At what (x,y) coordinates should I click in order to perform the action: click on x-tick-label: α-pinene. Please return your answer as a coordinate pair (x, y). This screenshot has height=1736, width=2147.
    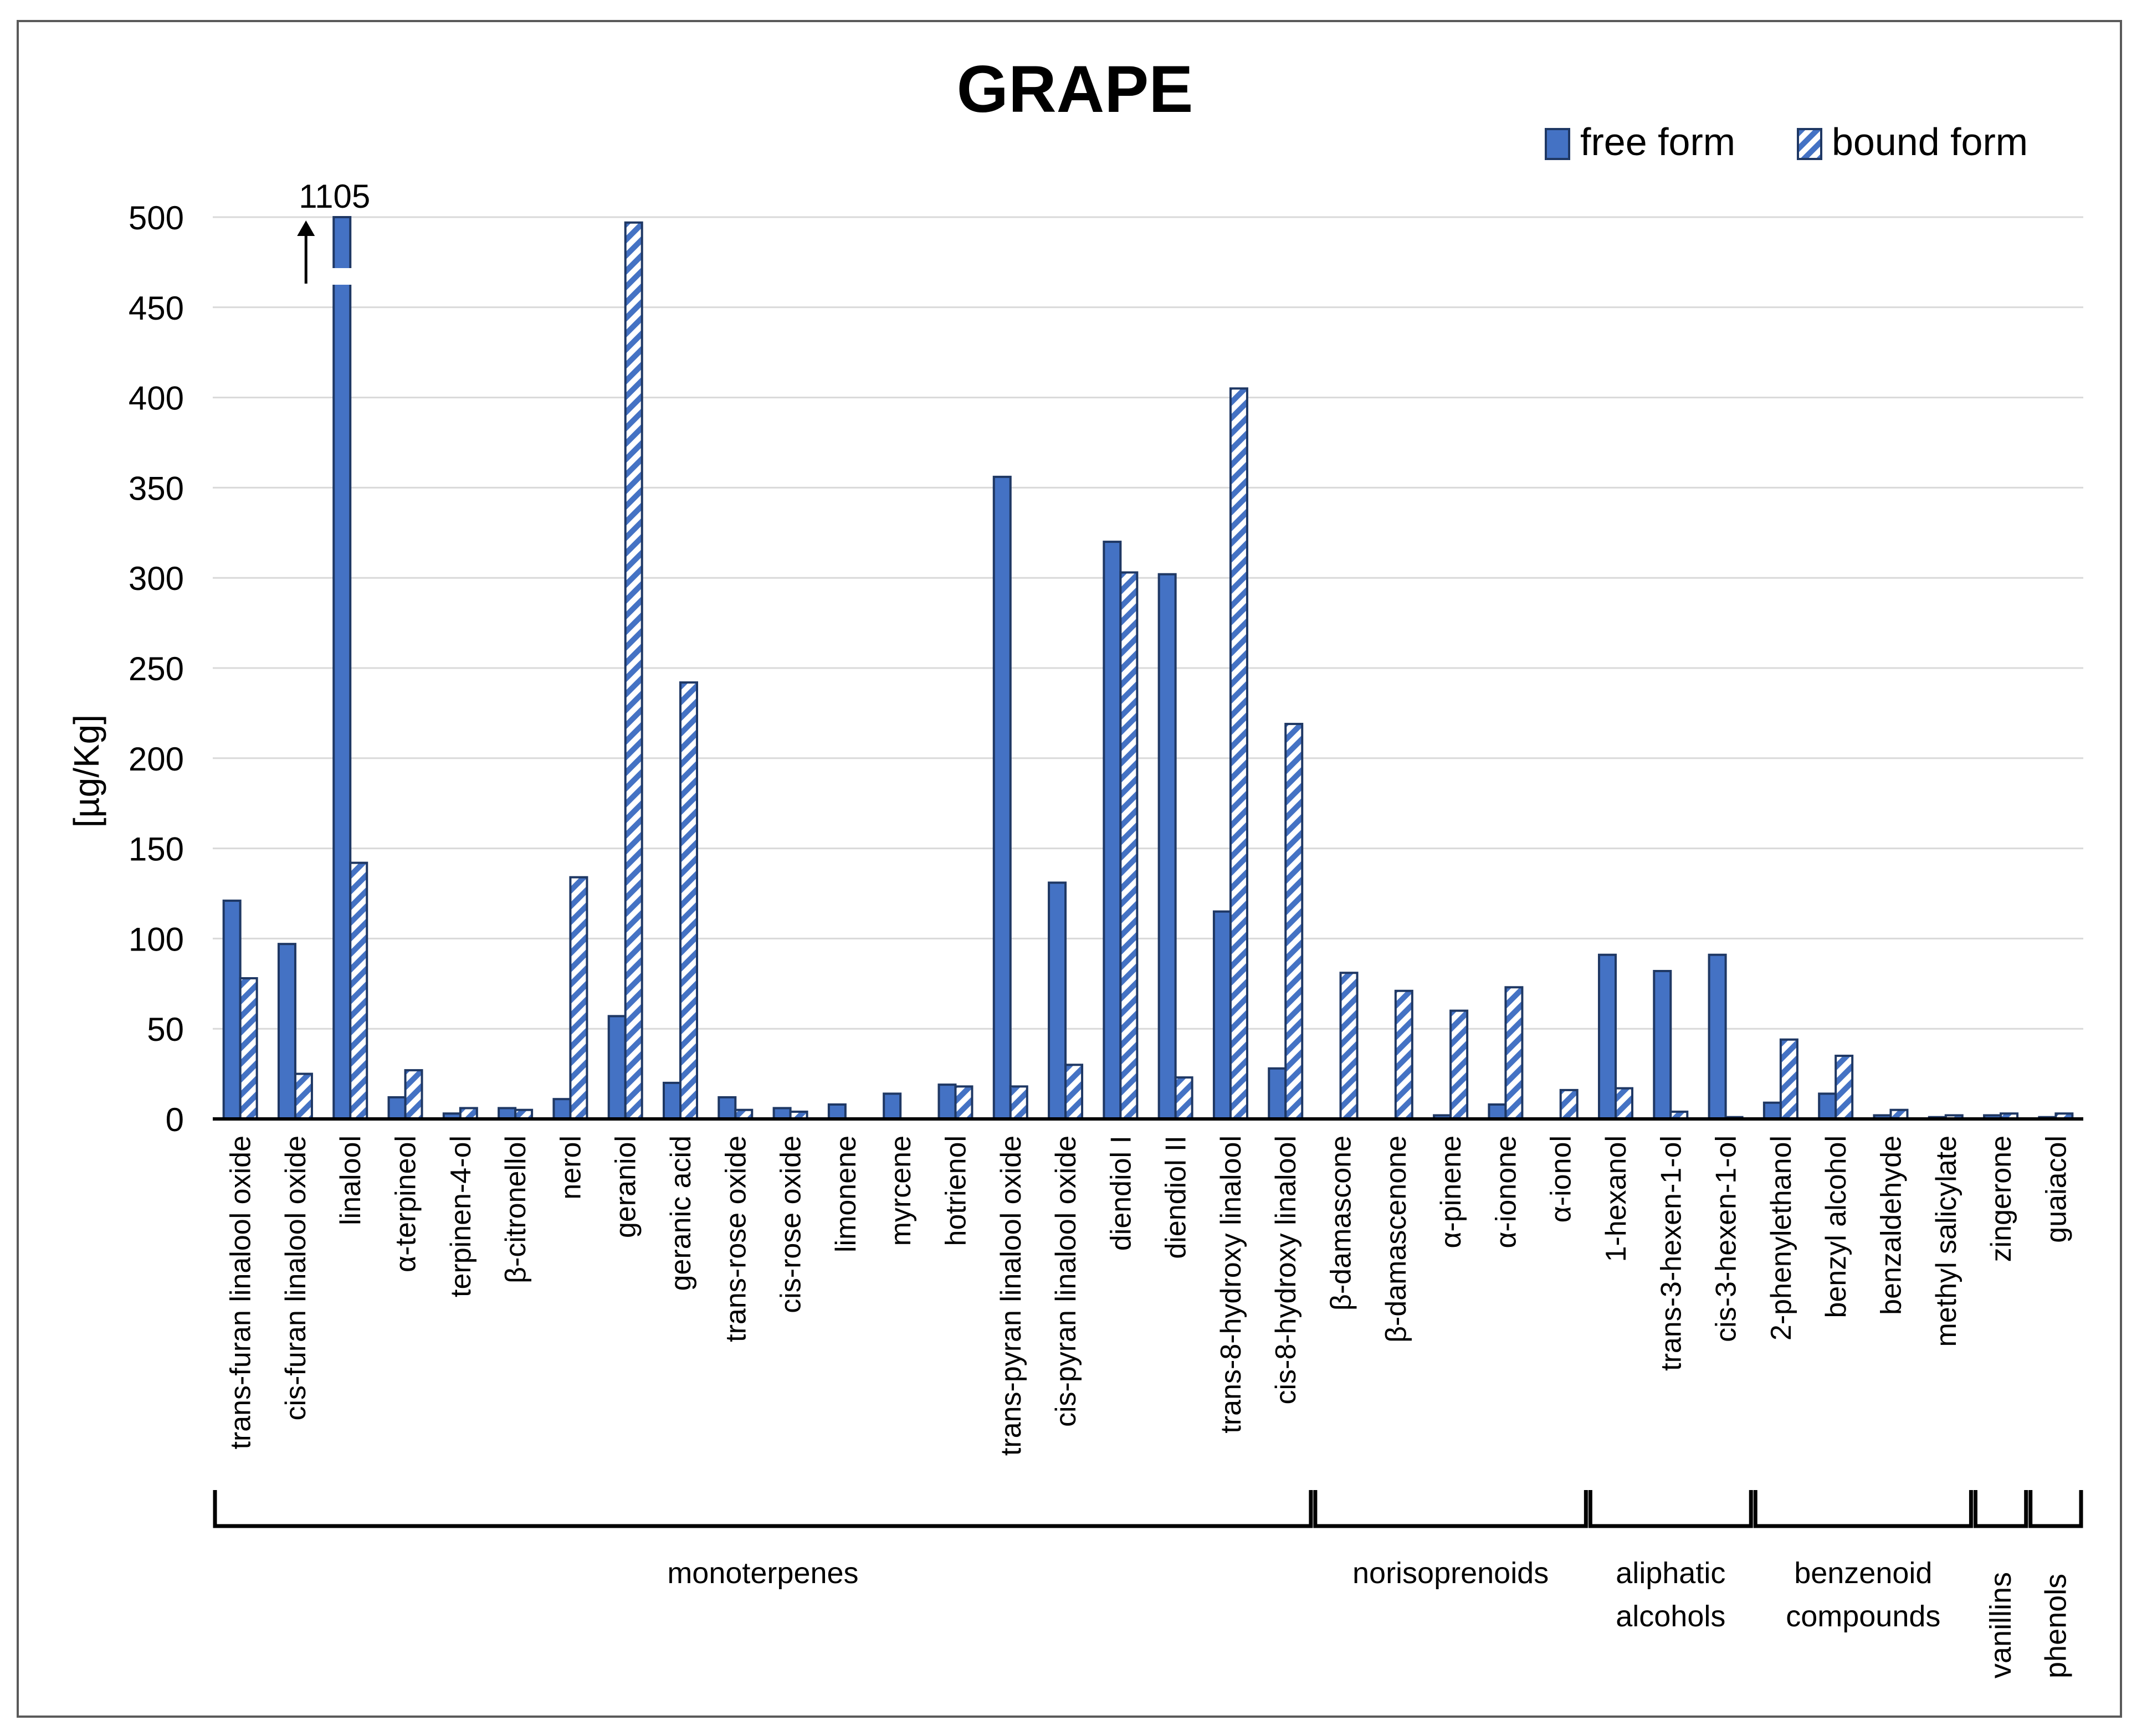
    Looking at the image, I should click on (1451, 1192).